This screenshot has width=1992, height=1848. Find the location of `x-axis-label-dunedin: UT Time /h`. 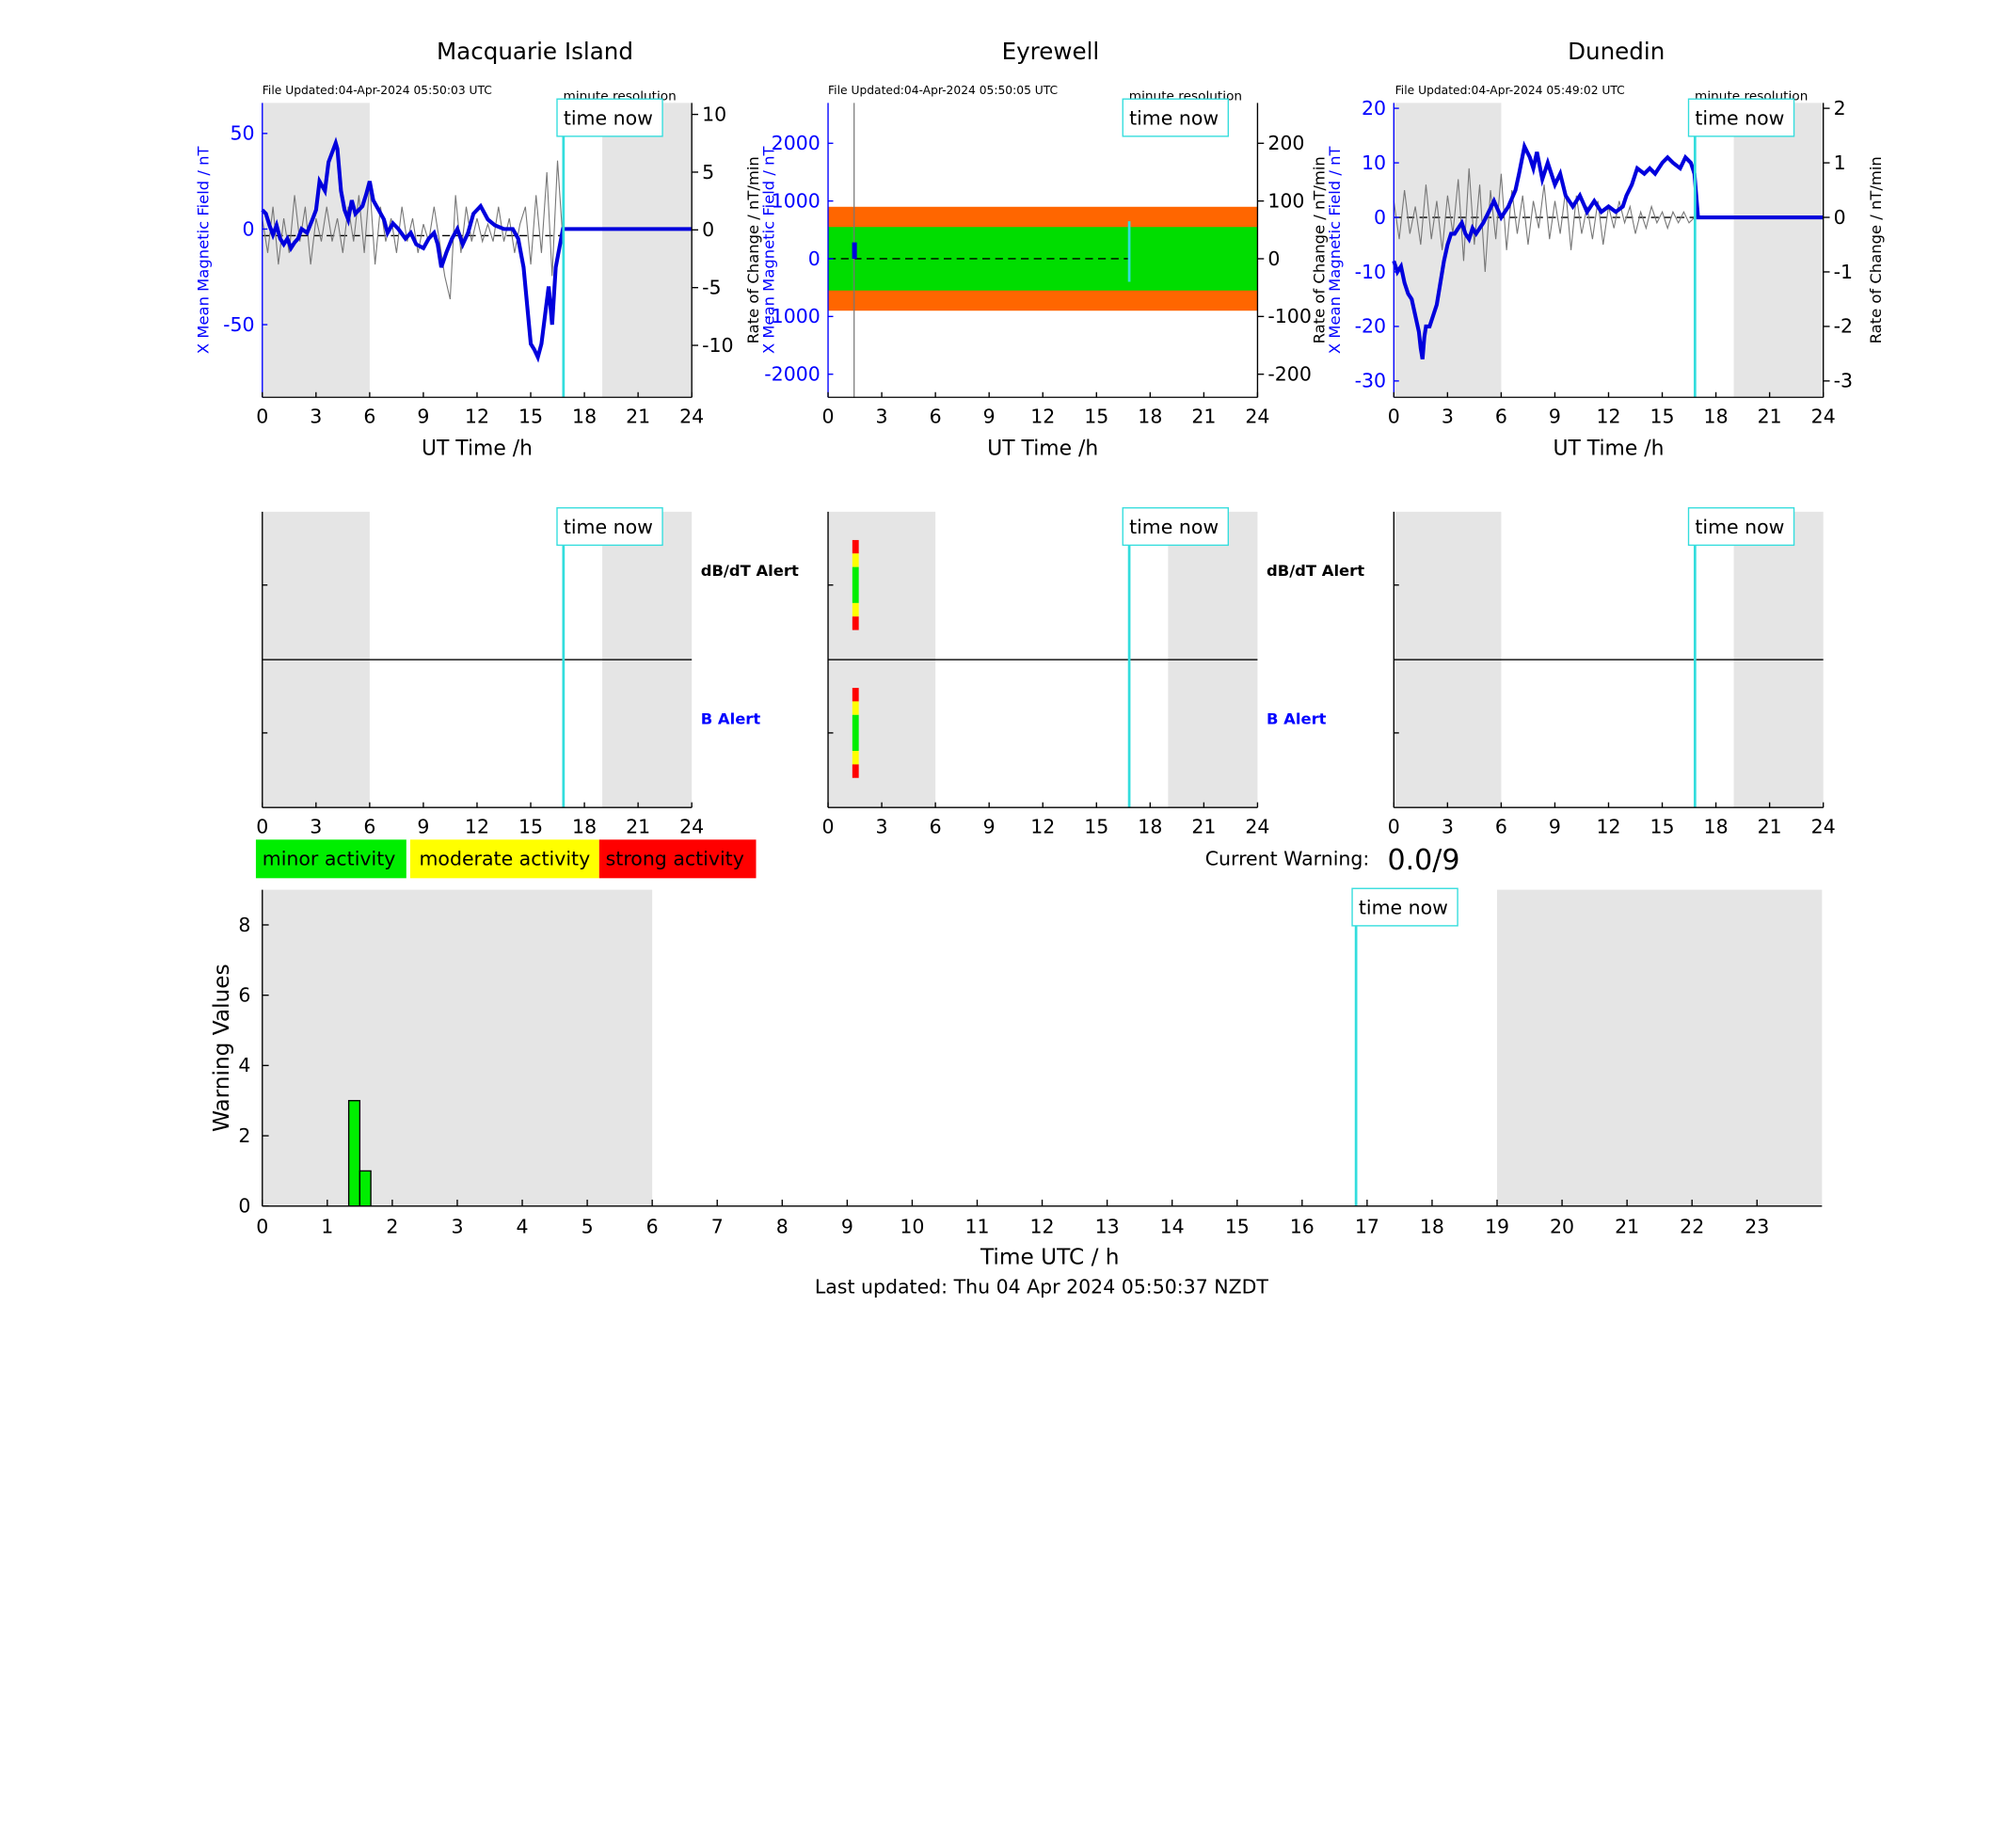

x-axis-label-dunedin: UT Time /h is located at coordinates (1609, 449).